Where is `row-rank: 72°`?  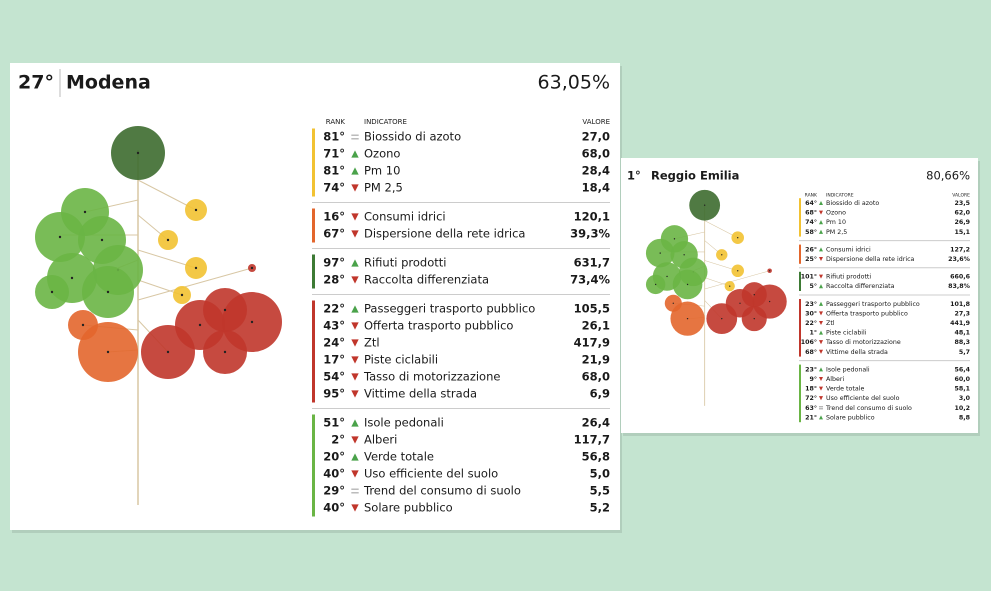
row-rank: 72° is located at coordinates (811, 398).